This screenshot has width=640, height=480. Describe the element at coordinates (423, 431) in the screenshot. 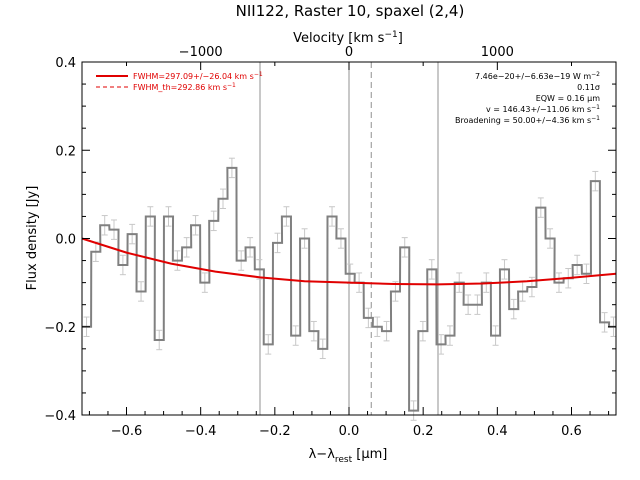

I see `x-tick-label: 0.2` at that location.